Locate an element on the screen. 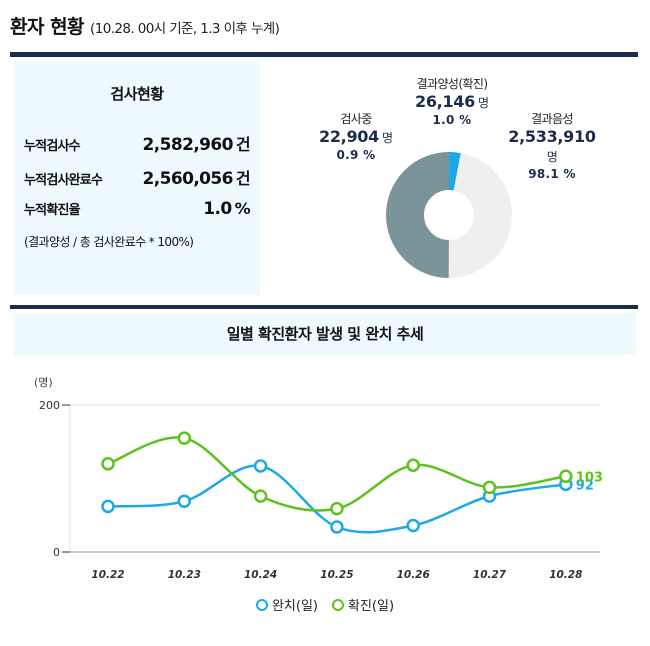 This screenshot has height=646, width=650. y-axis-label: (명) is located at coordinates (43, 382).